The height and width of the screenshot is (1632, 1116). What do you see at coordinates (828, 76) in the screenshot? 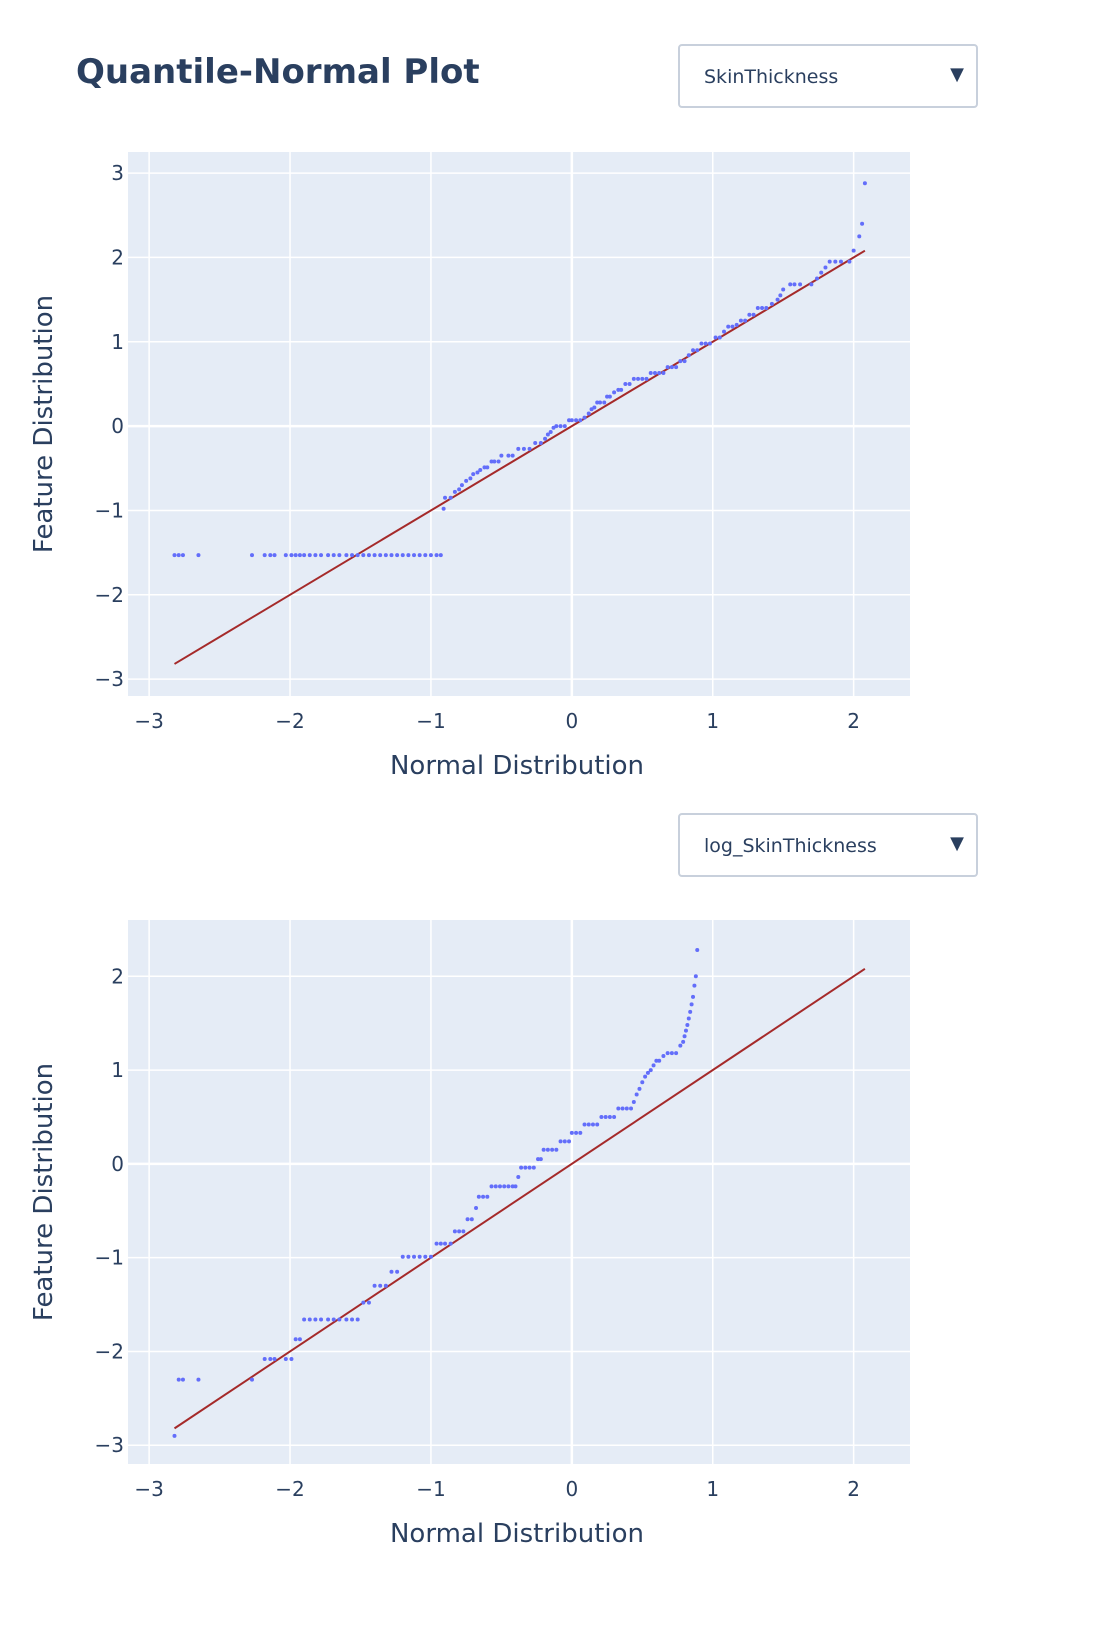
I see `feature-select-dropdown: SkinThickness ▼` at bounding box center [828, 76].